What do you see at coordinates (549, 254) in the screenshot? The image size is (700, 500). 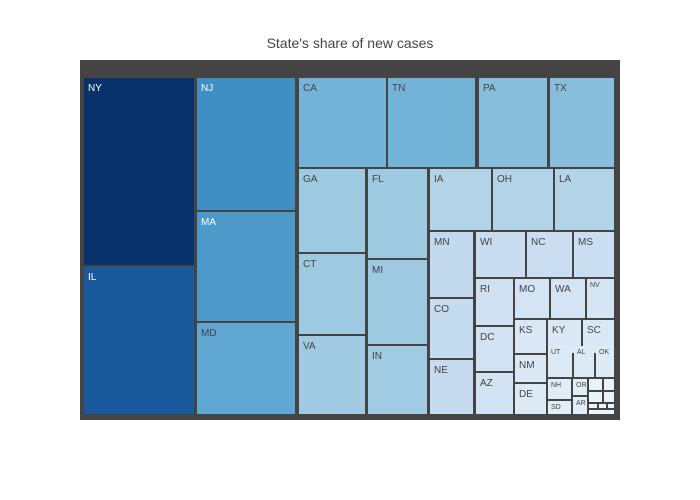 I see `treemap-cell-nc` at bounding box center [549, 254].